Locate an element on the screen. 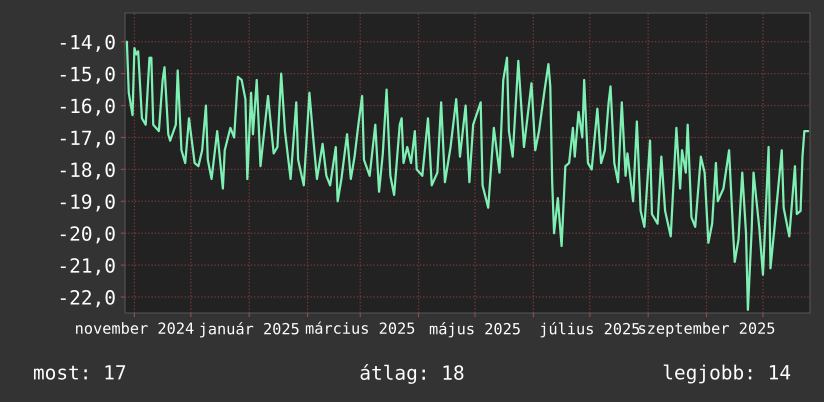 The image size is (824, 402). y-tick-label: -15,0 is located at coordinates (87, 75).